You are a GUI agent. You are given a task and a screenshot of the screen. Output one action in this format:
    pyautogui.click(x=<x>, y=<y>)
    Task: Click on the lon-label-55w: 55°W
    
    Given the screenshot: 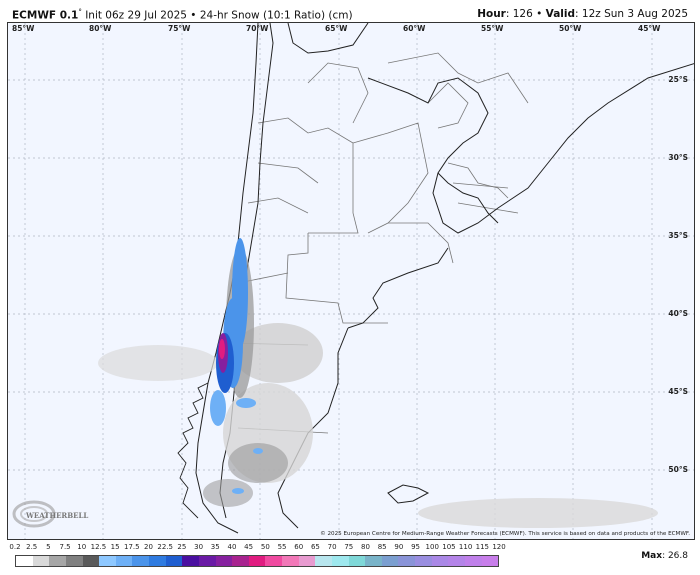 What is the action you would take?
    pyautogui.click(x=492, y=28)
    